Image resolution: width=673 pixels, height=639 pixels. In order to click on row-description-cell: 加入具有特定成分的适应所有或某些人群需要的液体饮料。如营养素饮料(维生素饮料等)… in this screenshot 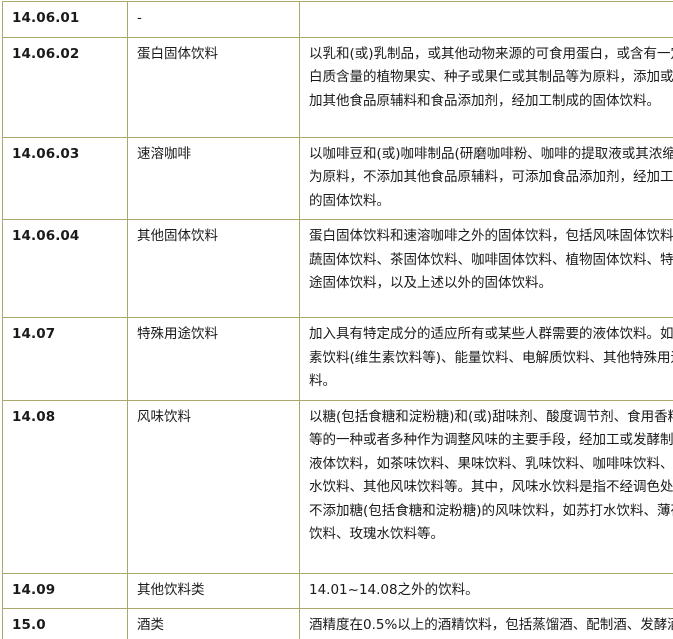, I will do `click(486, 359)`.